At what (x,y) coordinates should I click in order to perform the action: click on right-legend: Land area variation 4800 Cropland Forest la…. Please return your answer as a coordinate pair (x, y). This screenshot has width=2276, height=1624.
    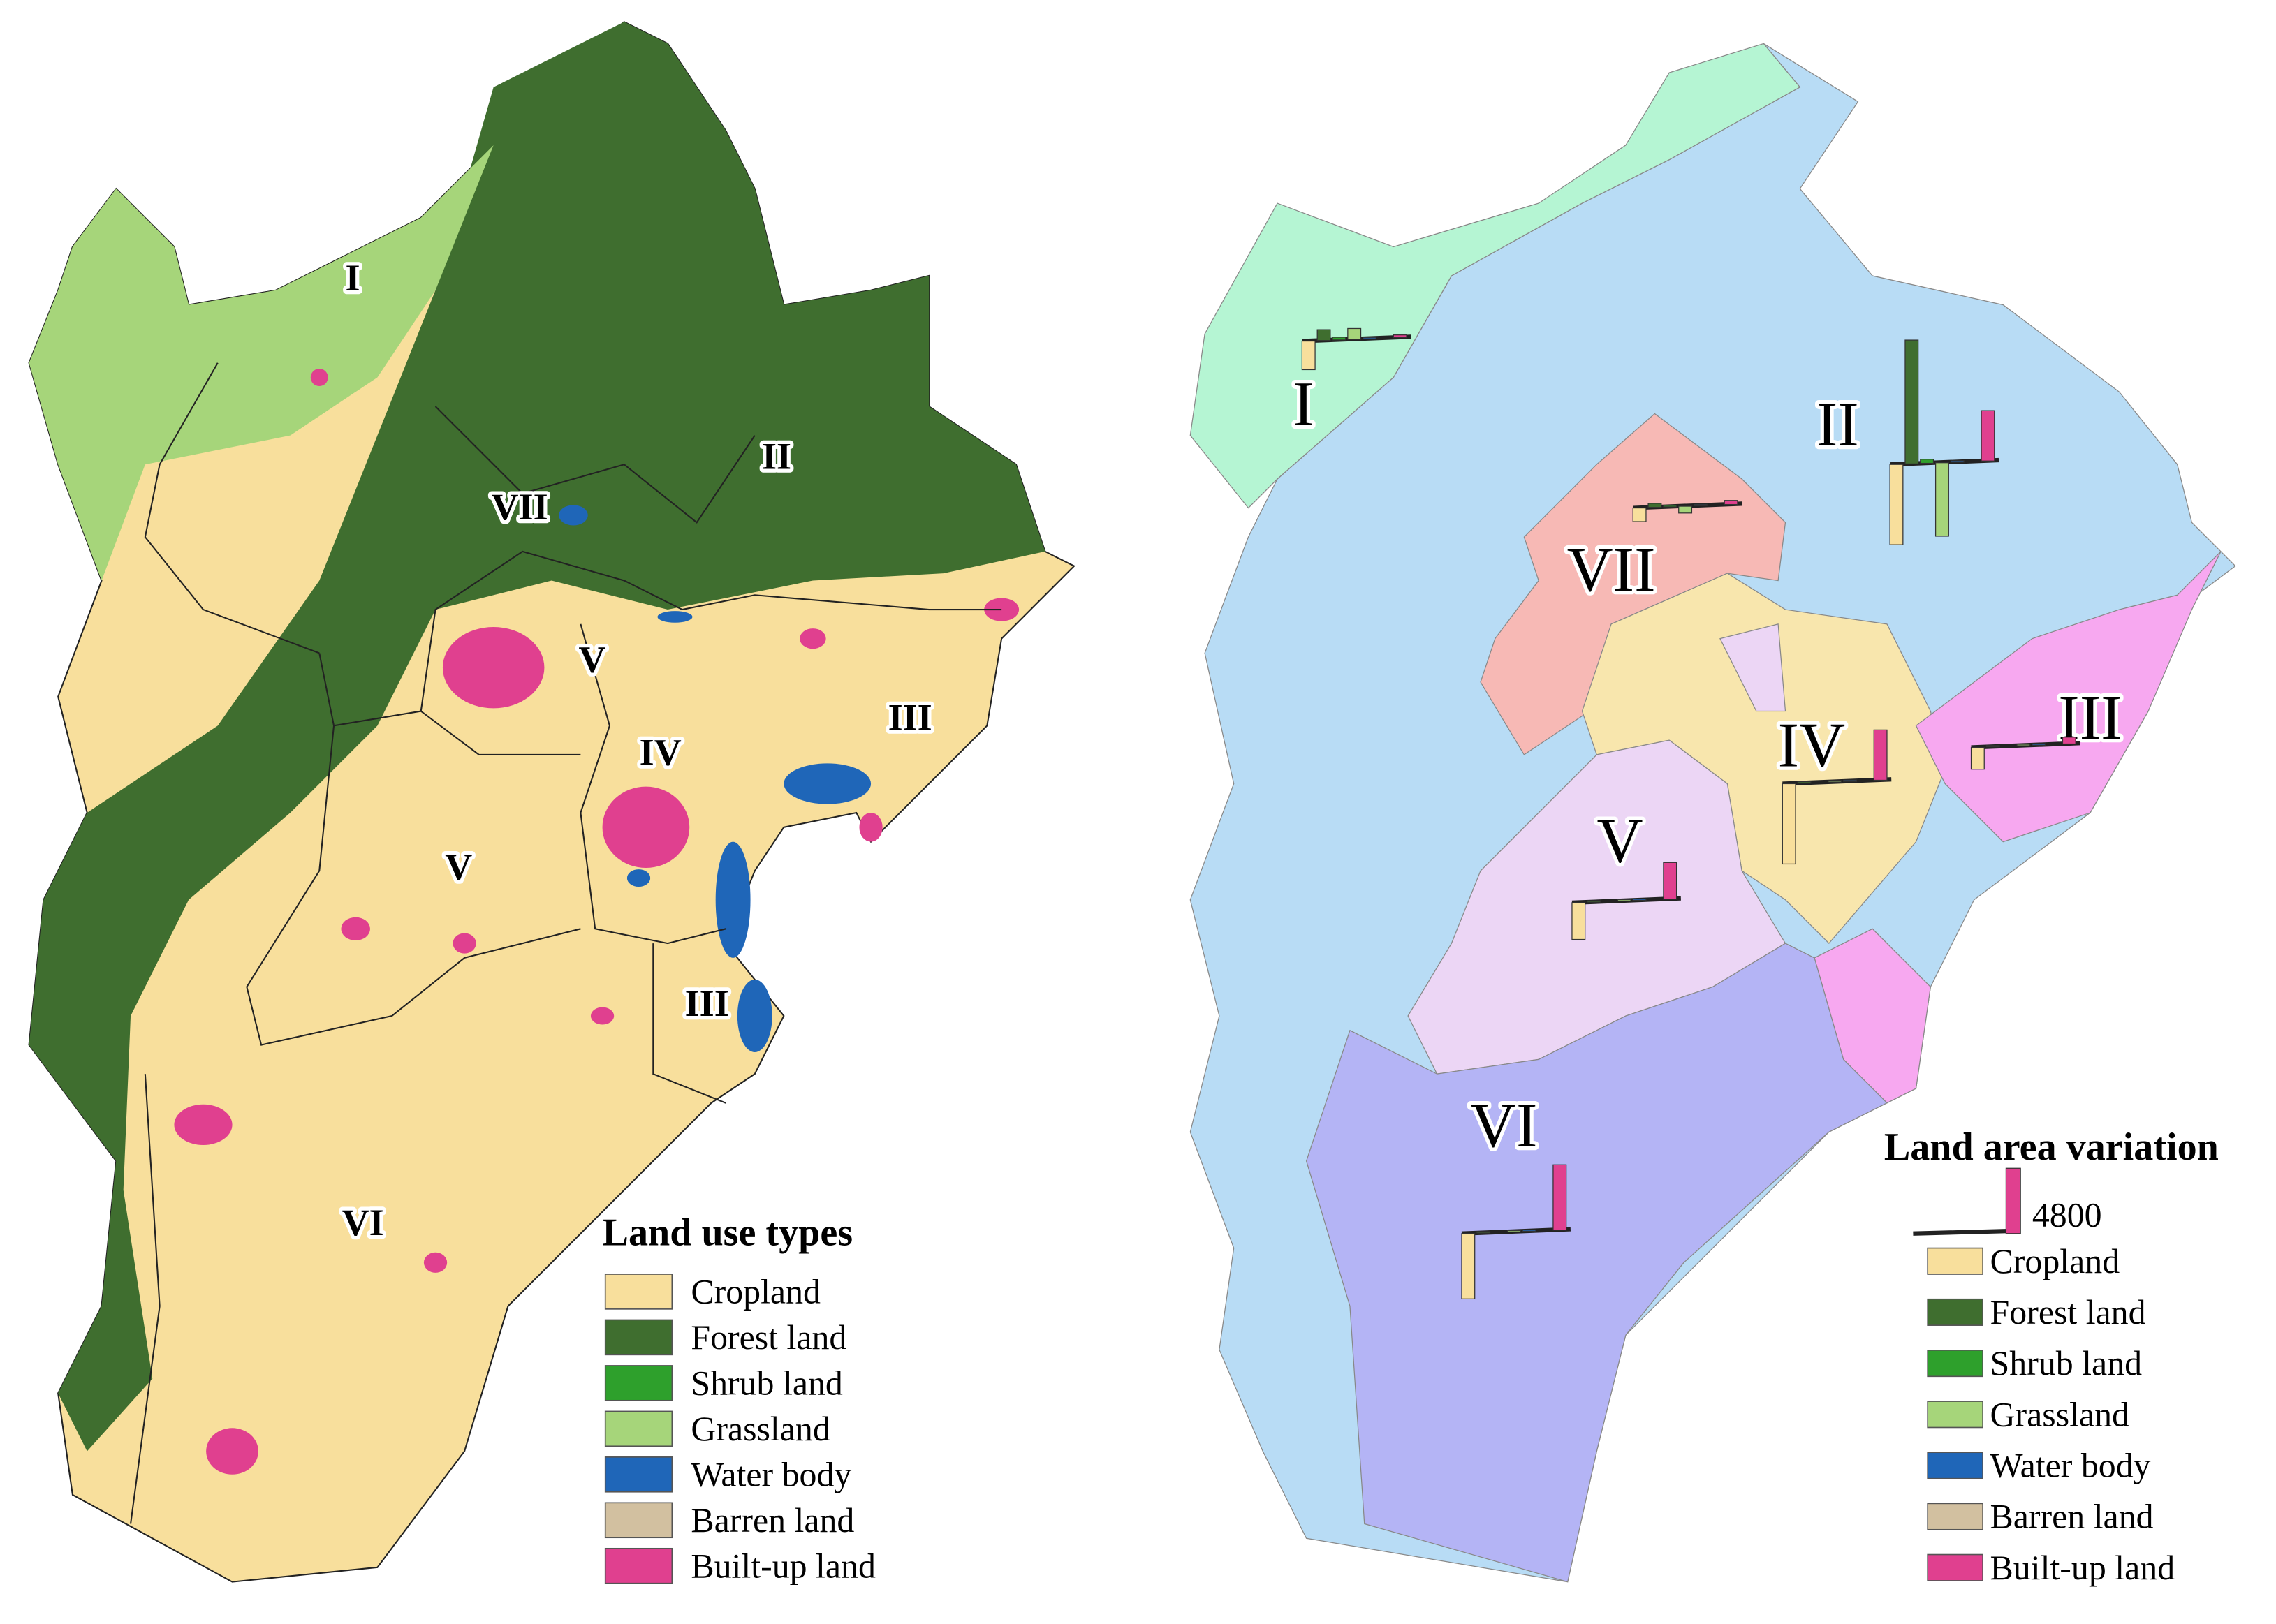
    Looking at the image, I should click on (2051, 1356).